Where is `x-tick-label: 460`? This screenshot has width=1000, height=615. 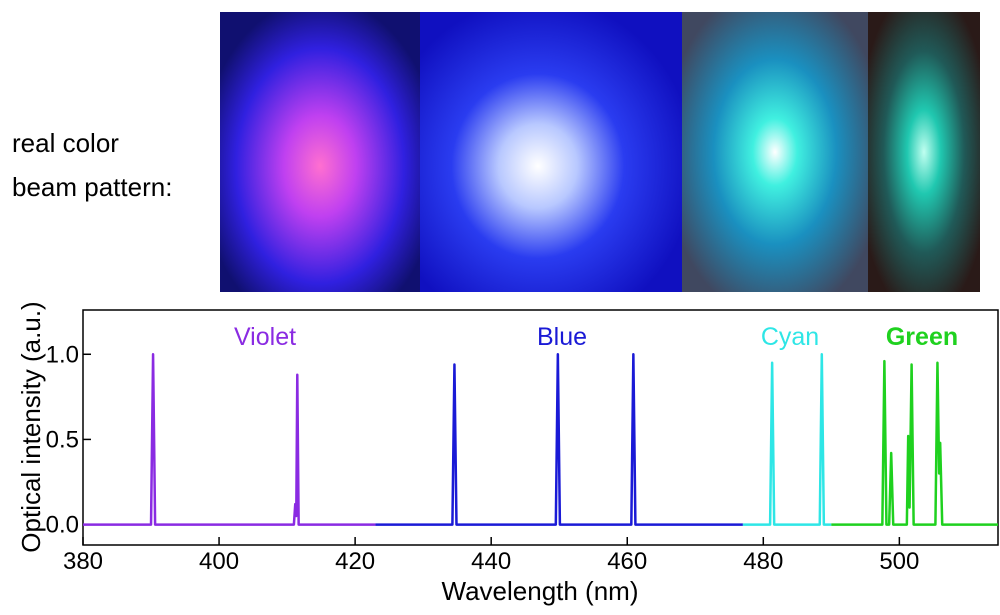 x-tick-label: 460 is located at coordinates (627, 561).